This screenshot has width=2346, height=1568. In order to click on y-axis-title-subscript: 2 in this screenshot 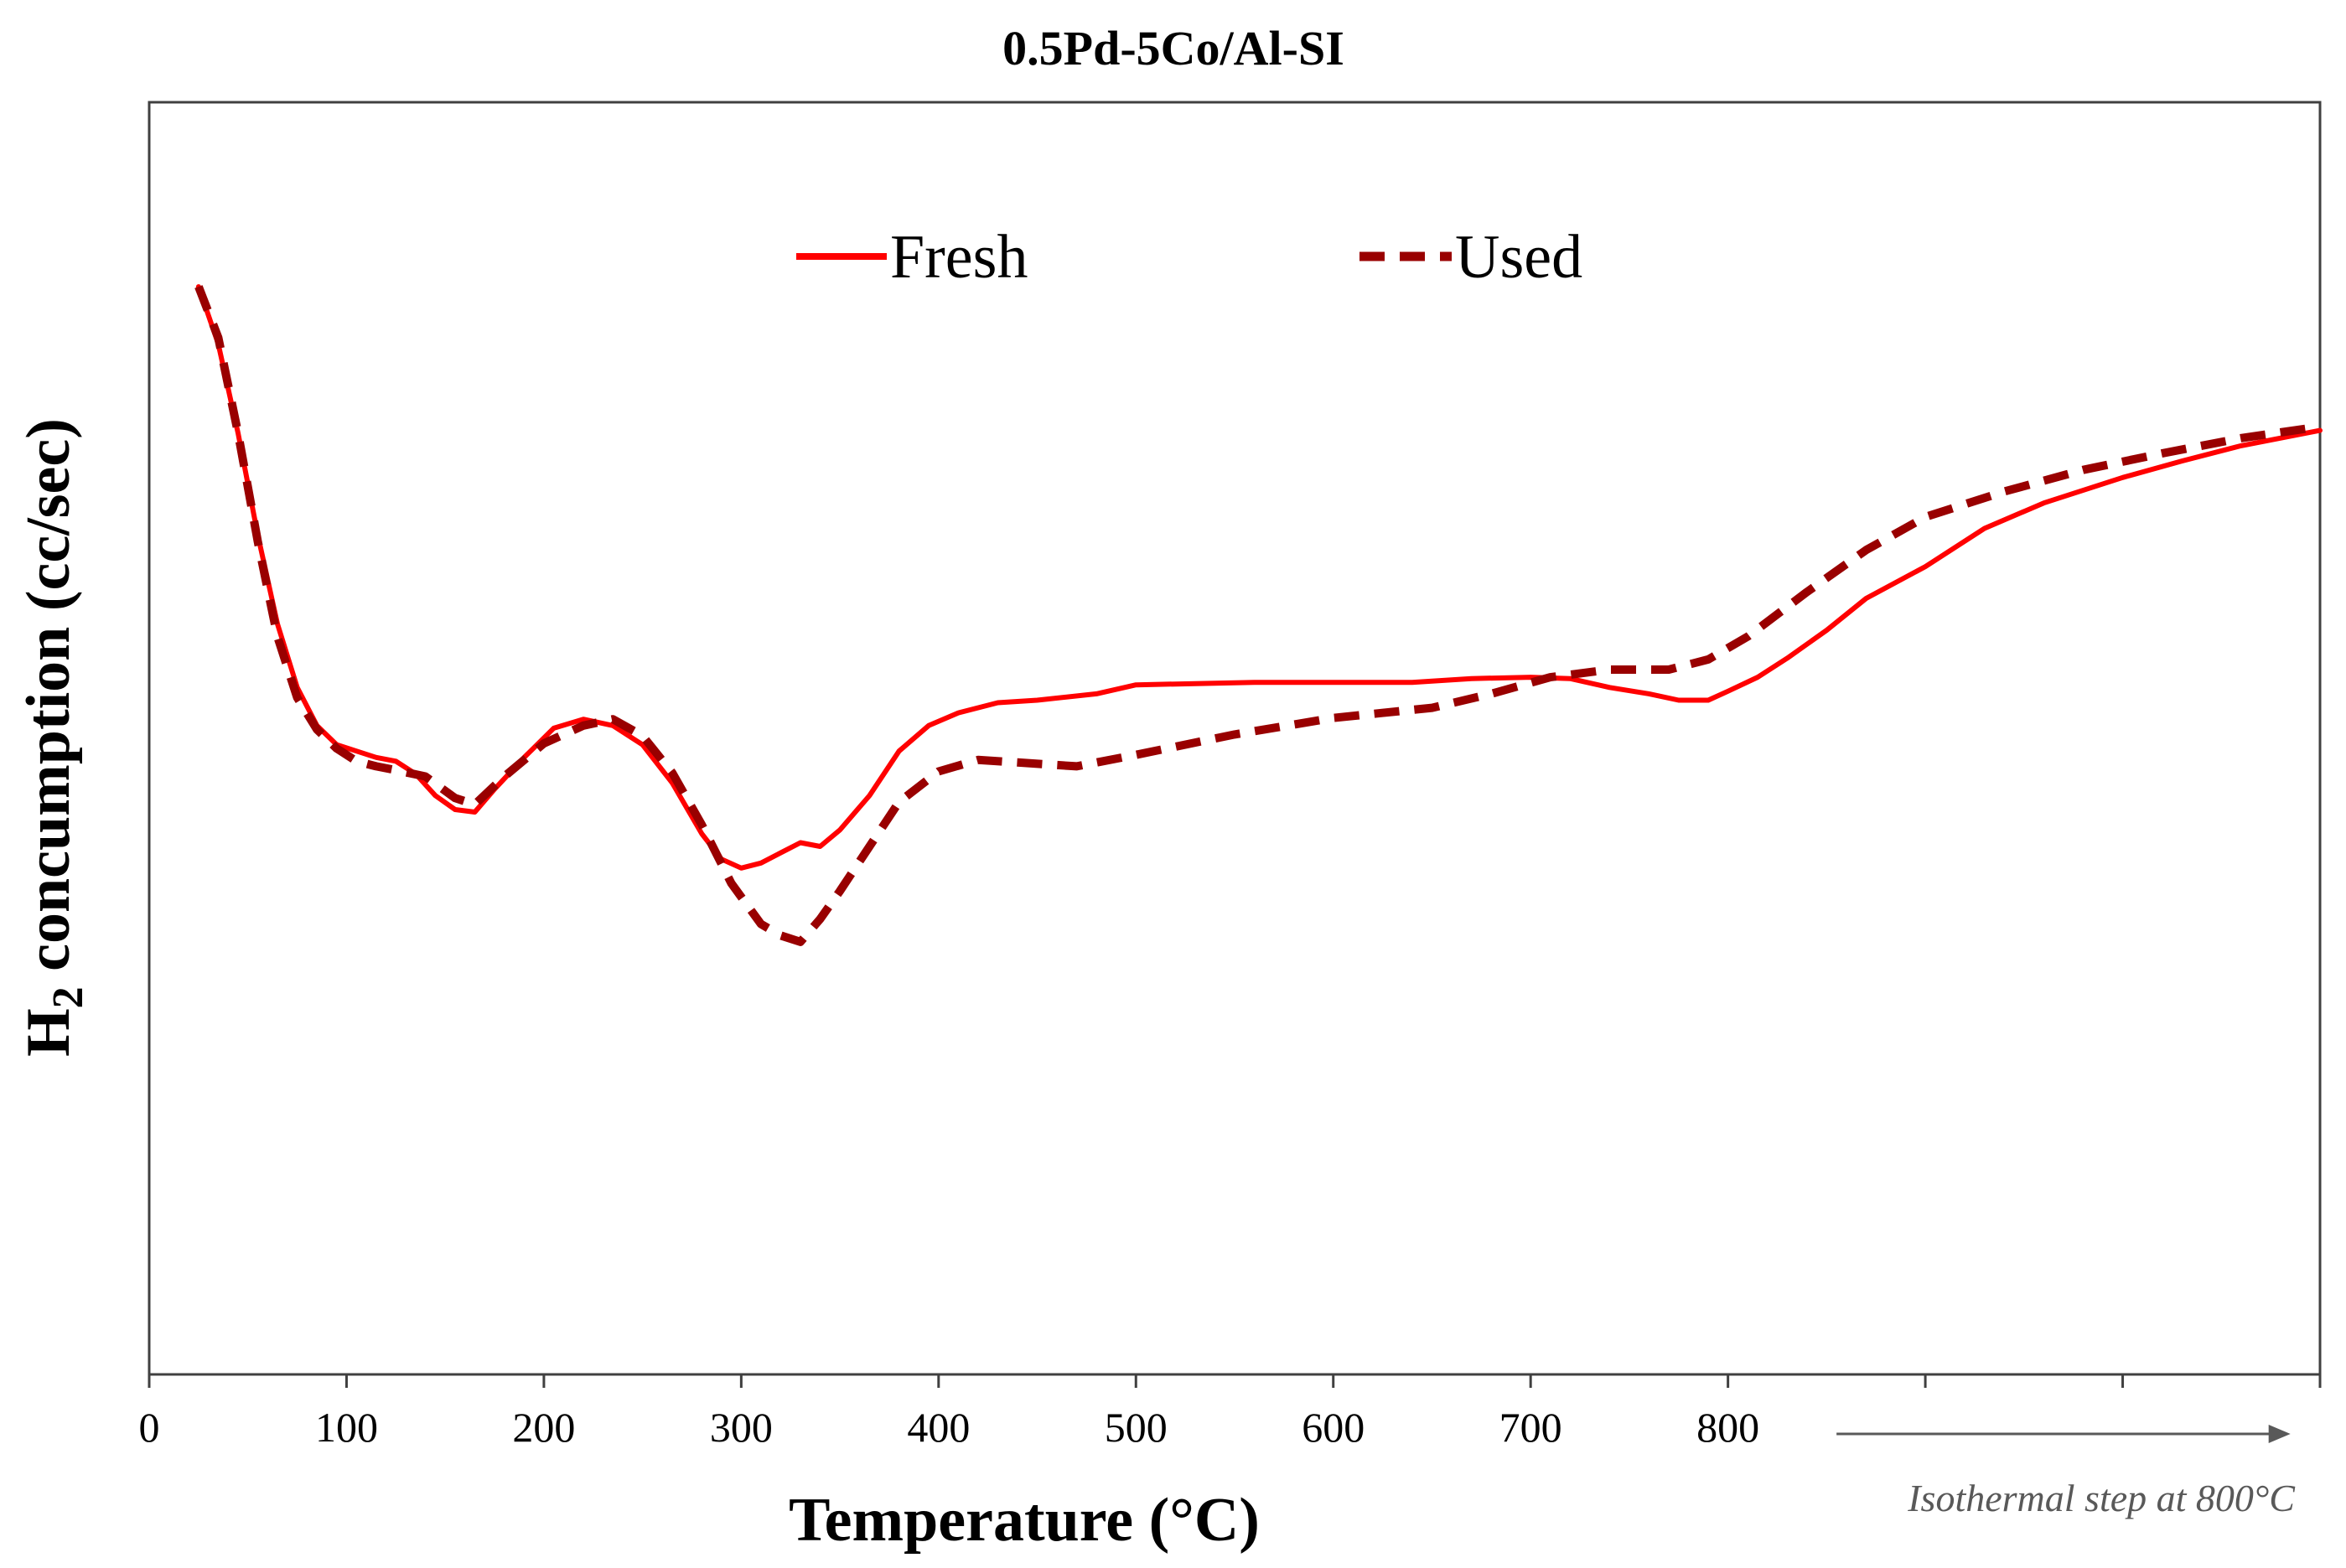, I will do `click(68, 997)`.